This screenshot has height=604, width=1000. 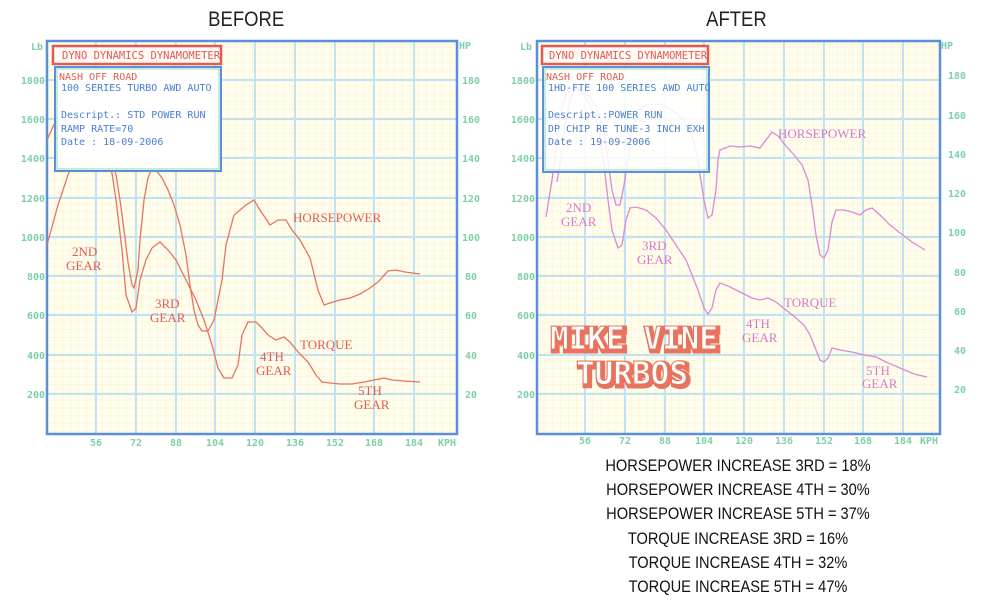 What do you see at coordinates (471, 159) in the screenshot?
I see `before-right-tick: 140` at bounding box center [471, 159].